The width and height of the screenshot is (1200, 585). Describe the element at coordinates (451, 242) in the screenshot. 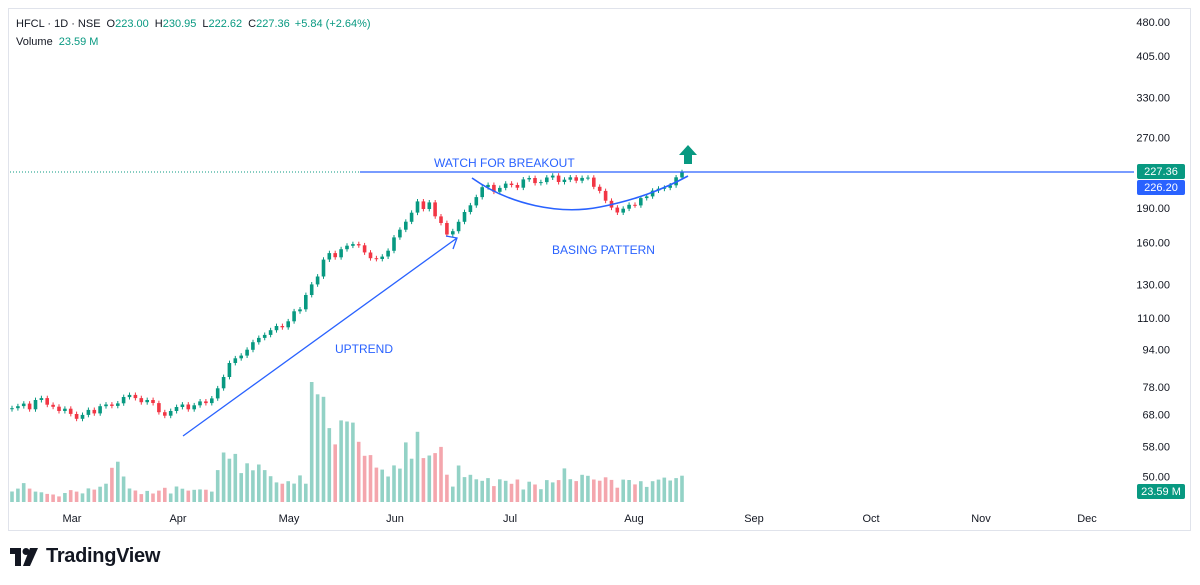

I see `uptrend-arrowhead` at that location.